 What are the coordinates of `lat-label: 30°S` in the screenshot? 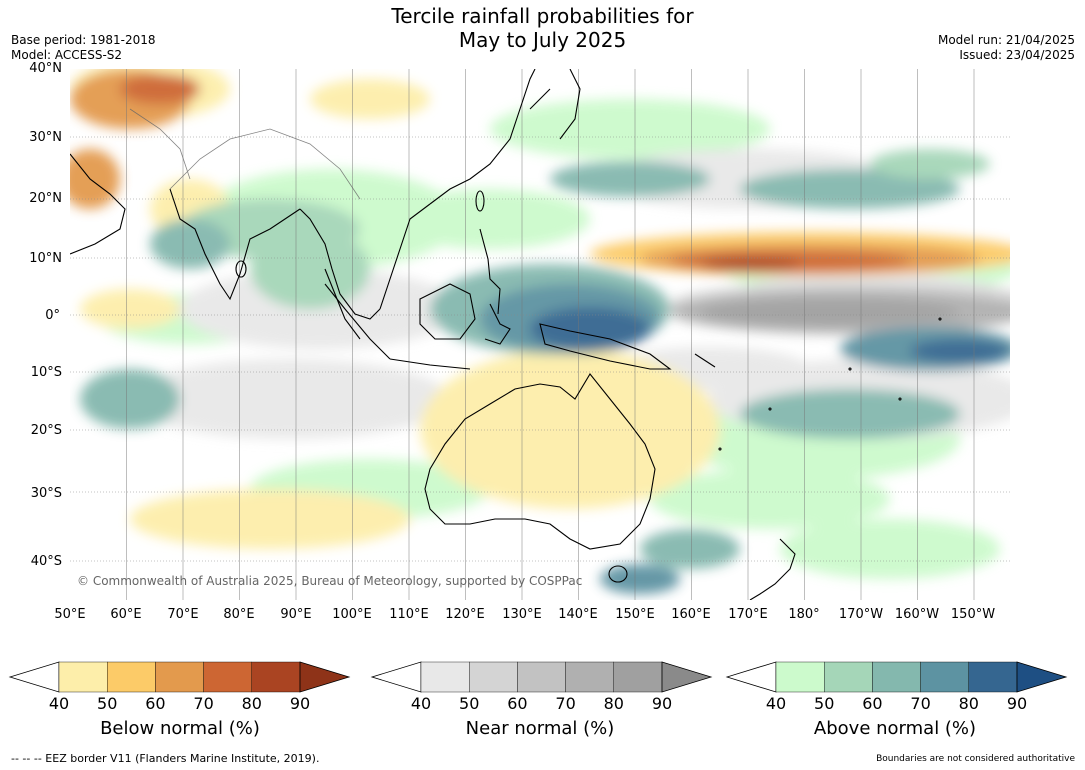 It's located at (46, 493).